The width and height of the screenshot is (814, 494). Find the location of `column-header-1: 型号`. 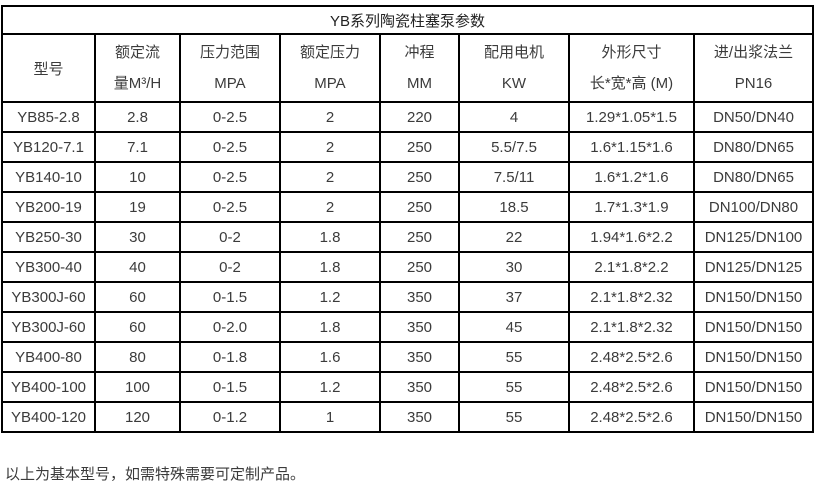

column-header-1: 型号 is located at coordinates (48, 68).